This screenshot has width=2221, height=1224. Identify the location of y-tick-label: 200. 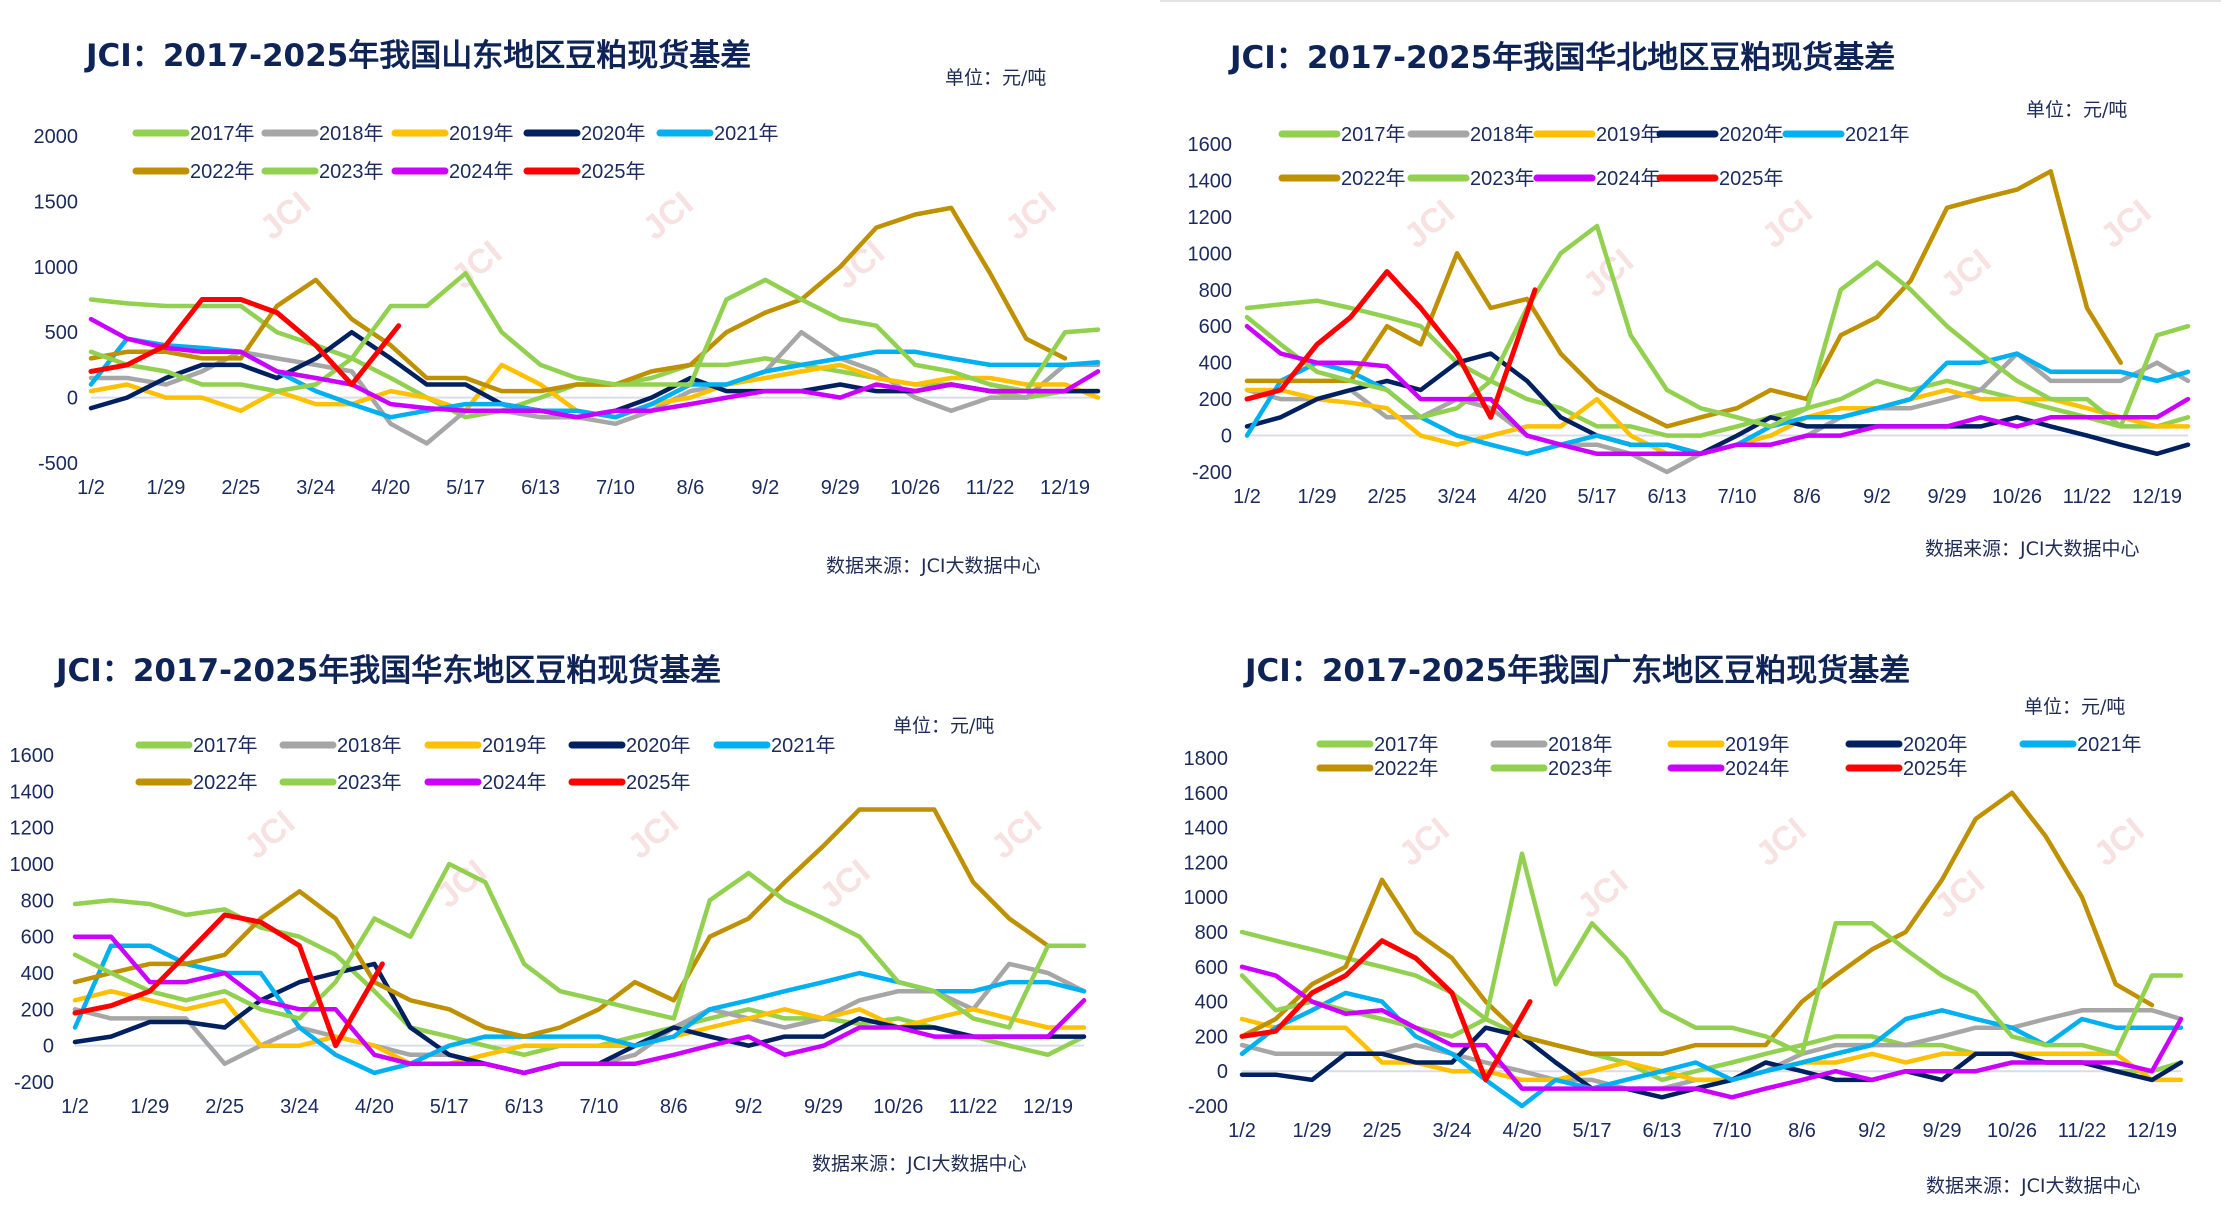
(1211, 1037).